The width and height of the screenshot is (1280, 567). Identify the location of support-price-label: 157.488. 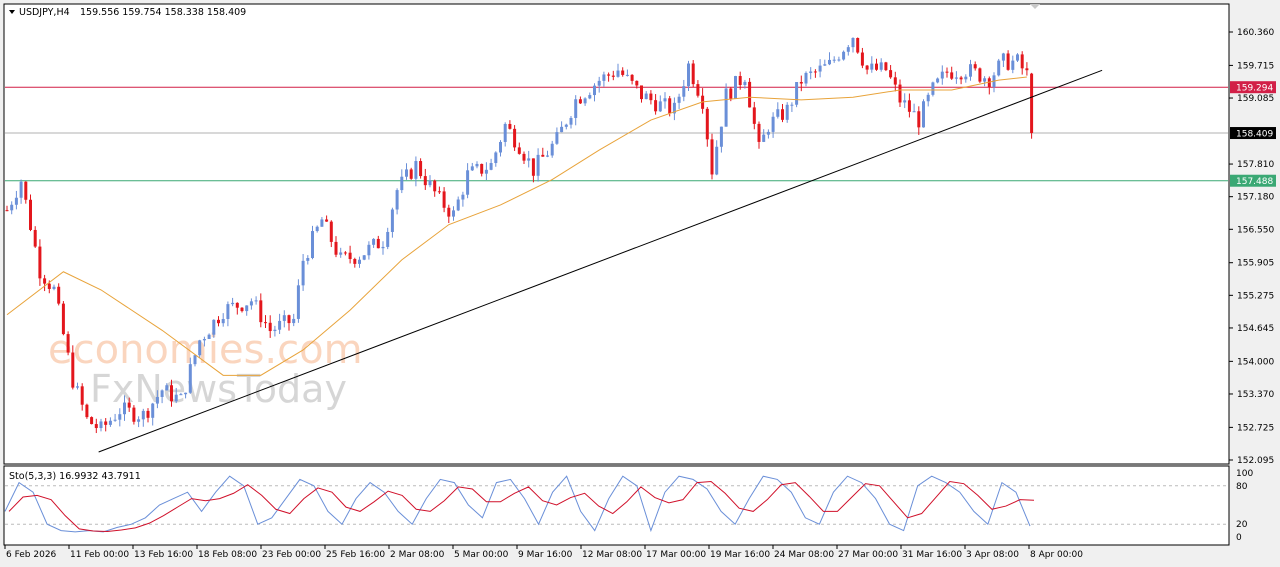
(1254, 182).